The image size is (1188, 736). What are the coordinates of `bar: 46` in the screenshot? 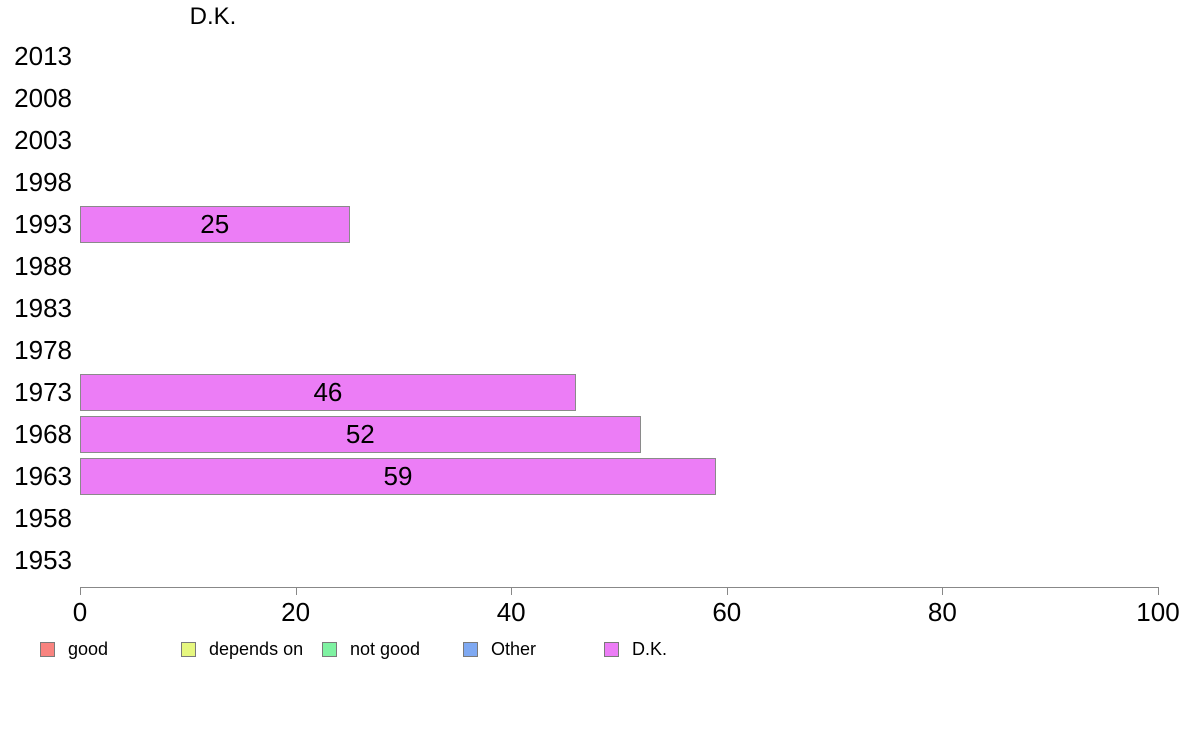 It's located at (328, 392).